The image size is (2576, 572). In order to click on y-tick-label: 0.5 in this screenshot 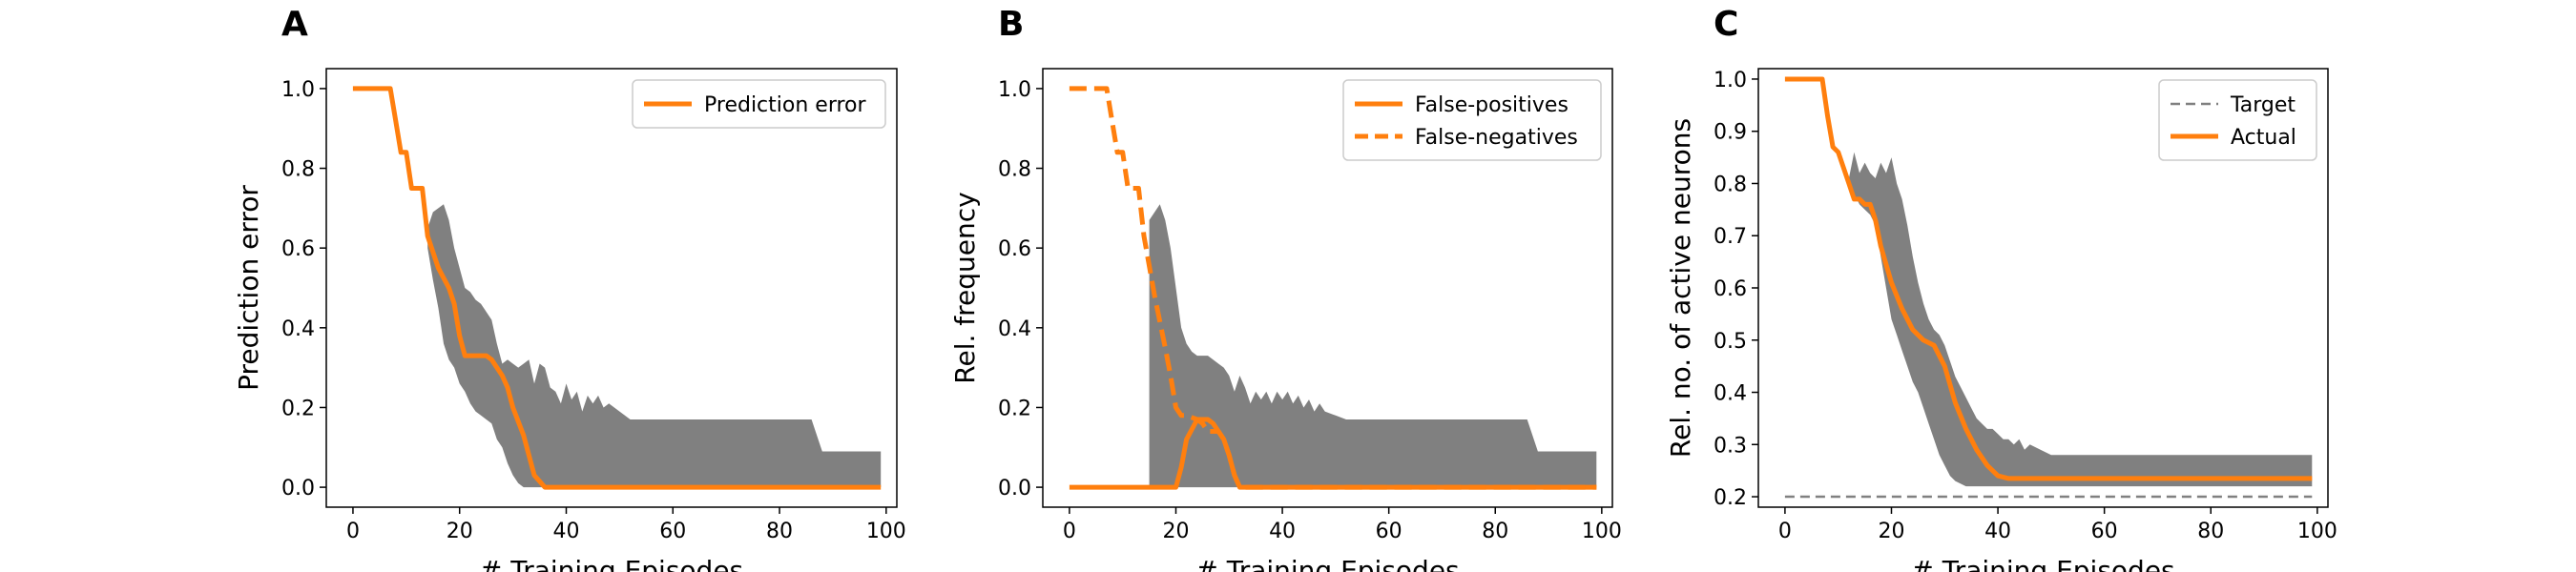, I will do `click(1730, 342)`.